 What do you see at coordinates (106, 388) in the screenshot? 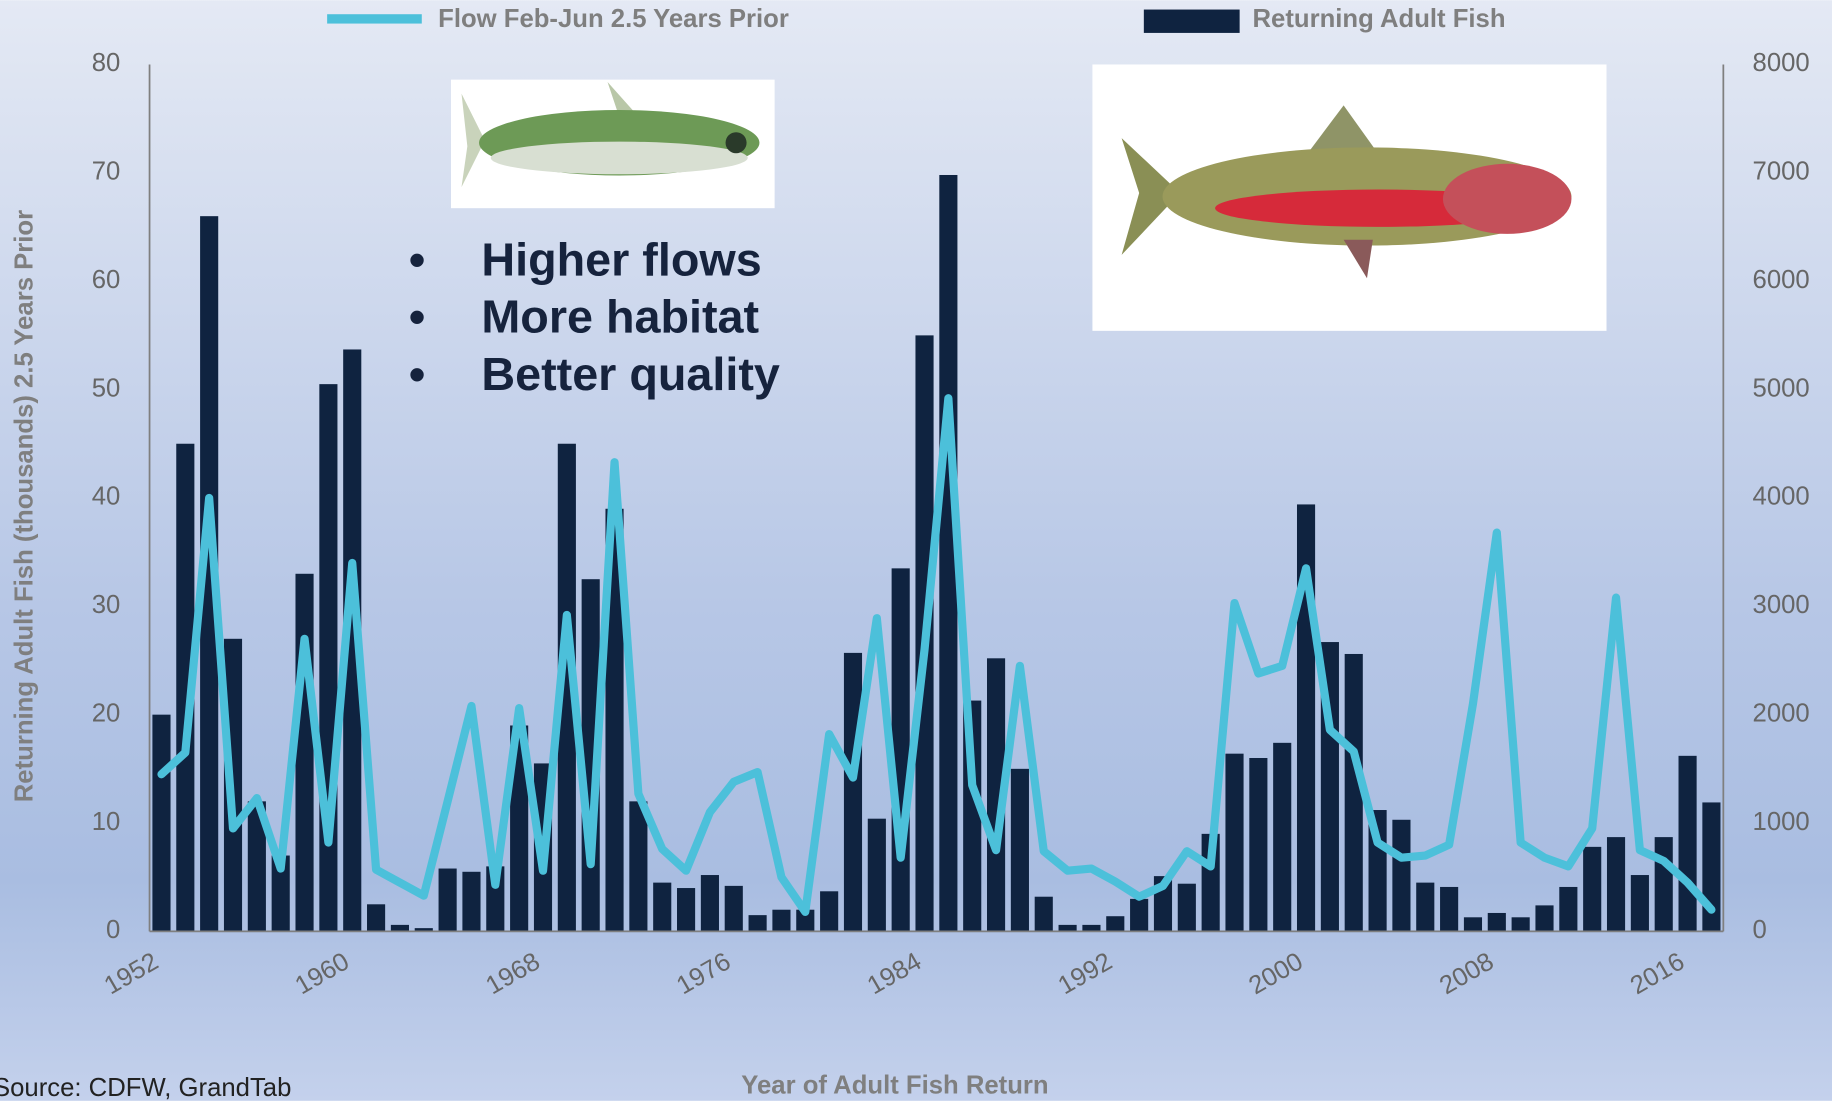
I see `y-tick-label: 50` at bounding box center [106, 388].